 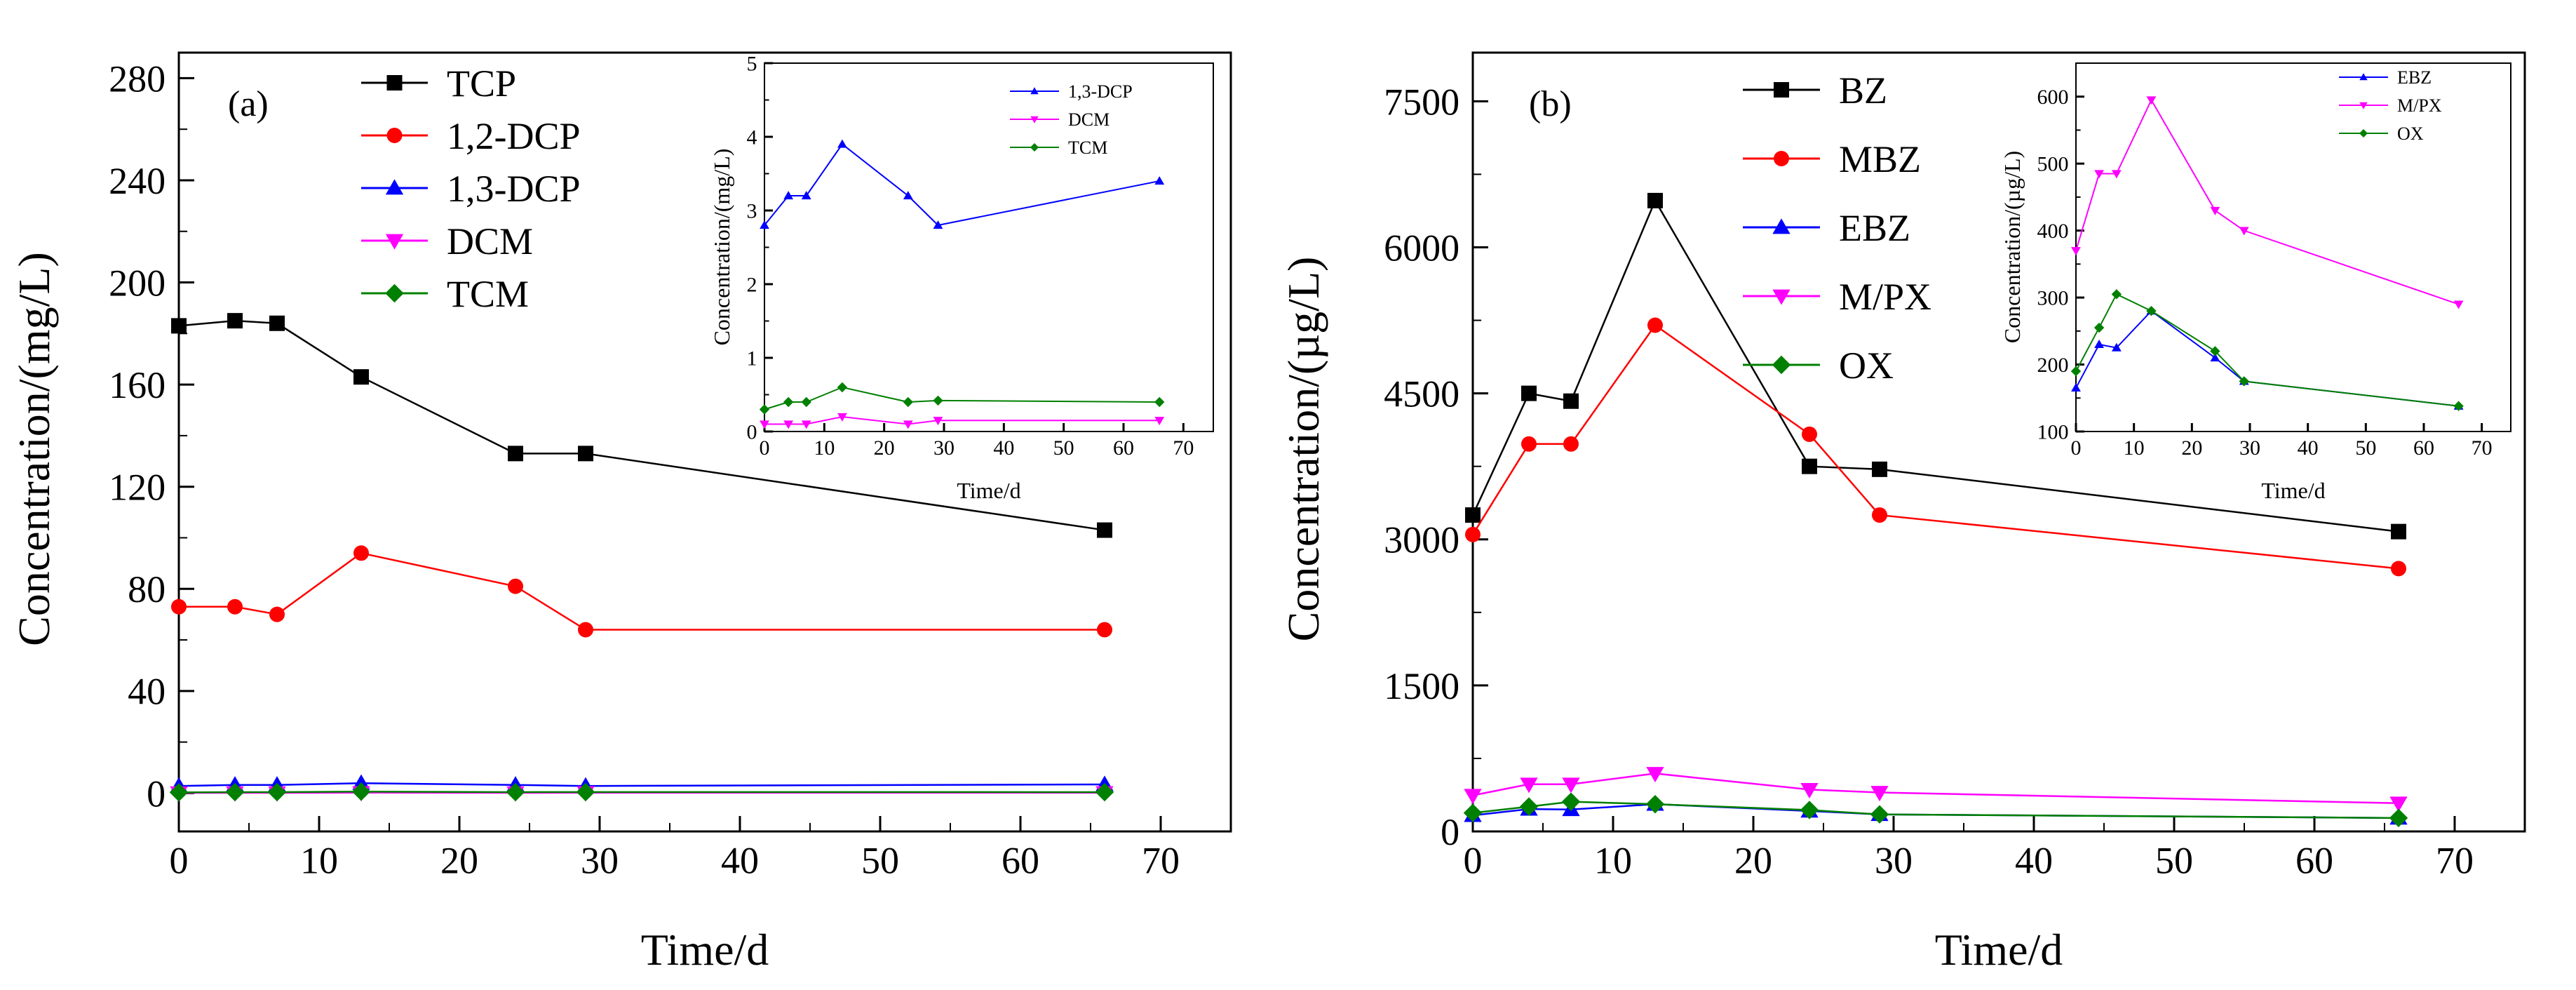 What do you see at coordinates (1421, 686) in the screenshot?
I see `b-y-tick-label-1: 1500` at bounding box center [1421, 686].